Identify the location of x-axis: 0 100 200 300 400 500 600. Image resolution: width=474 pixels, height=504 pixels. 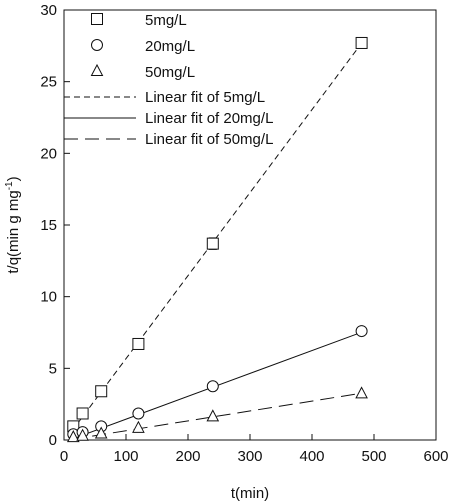
(254, 449).